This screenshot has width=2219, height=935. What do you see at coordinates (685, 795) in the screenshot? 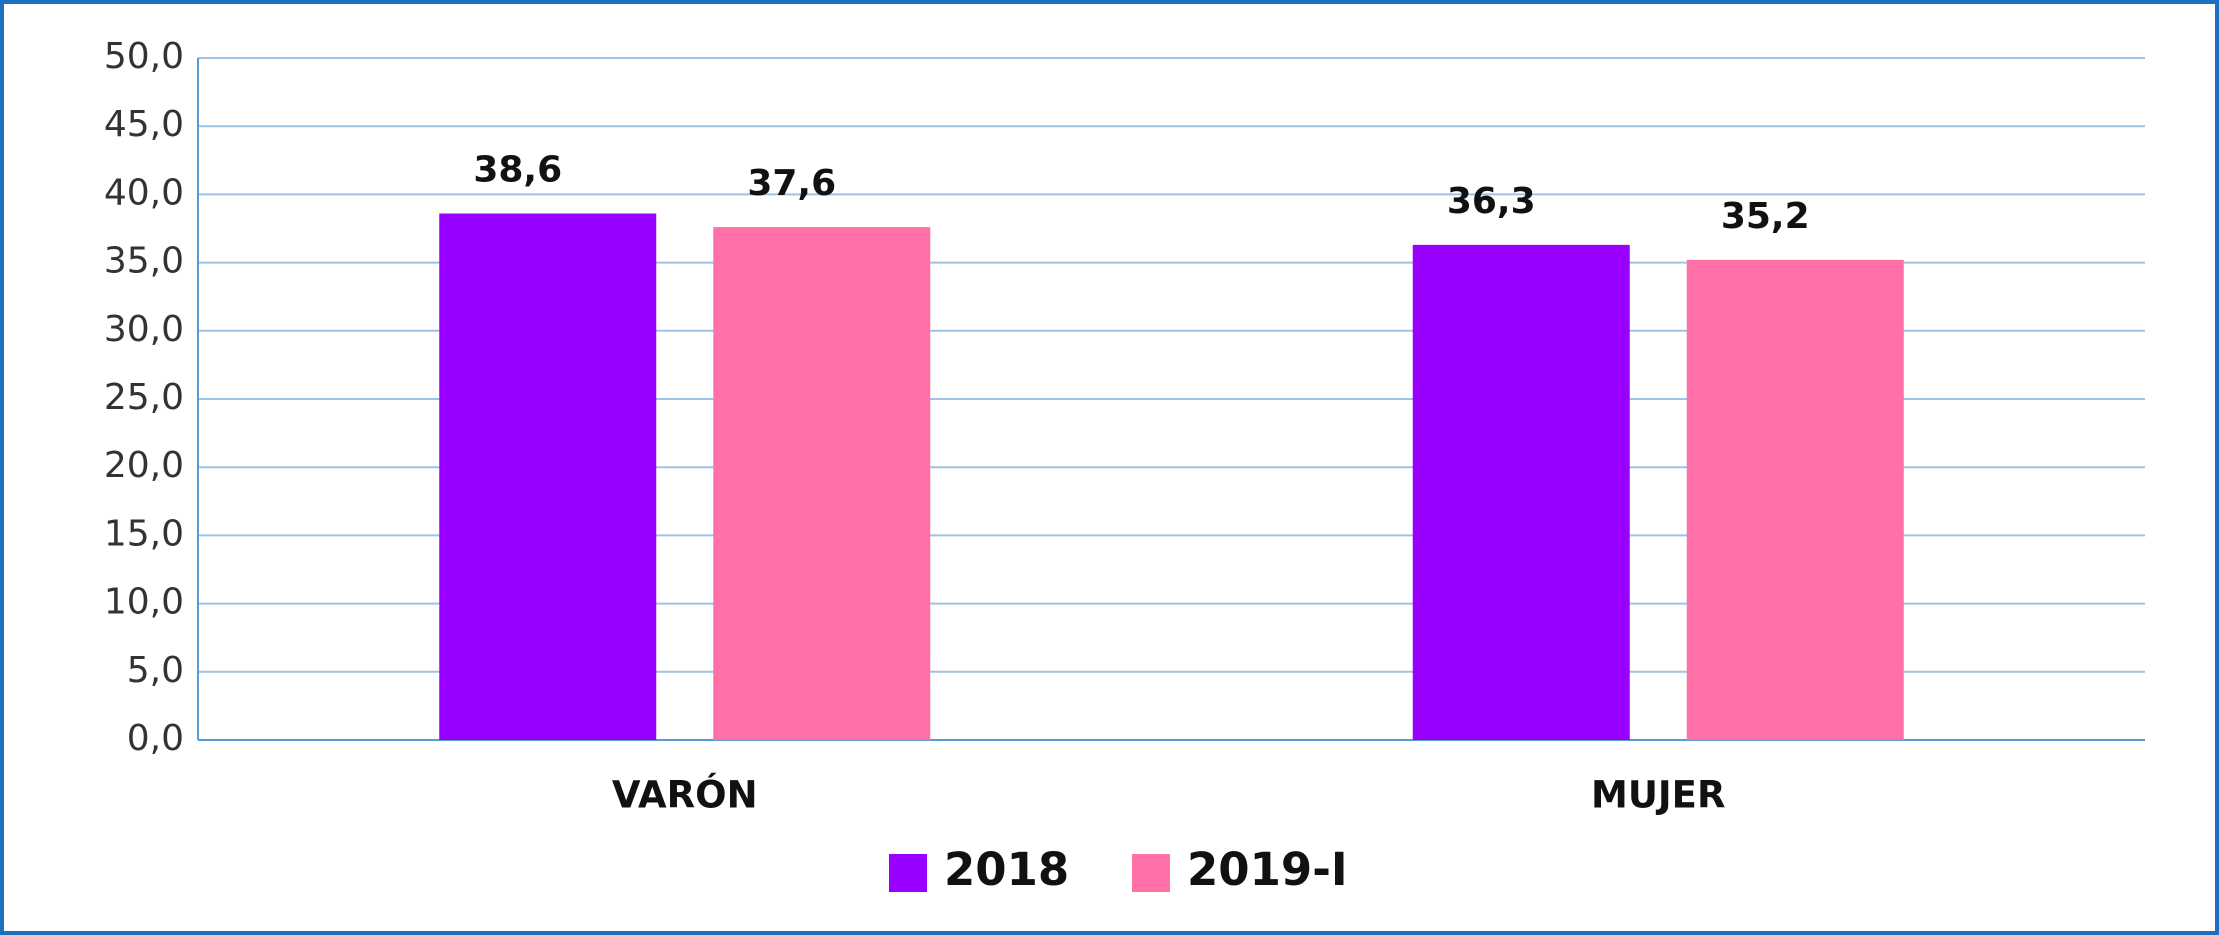
I see `x-tick-label: VARÓN` at bounding box center [685, 795].